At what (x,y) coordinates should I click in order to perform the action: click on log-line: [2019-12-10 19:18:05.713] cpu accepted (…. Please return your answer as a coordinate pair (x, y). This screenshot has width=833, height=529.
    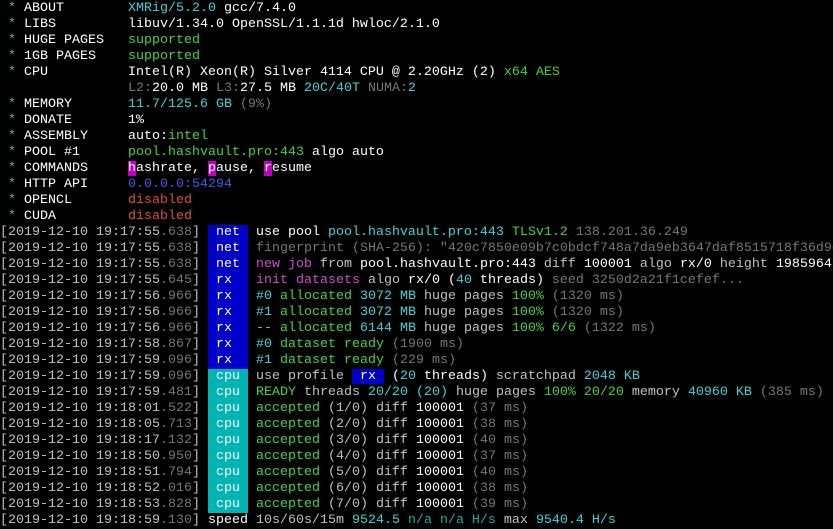
    Looking at the image, I should click on (416, 425).